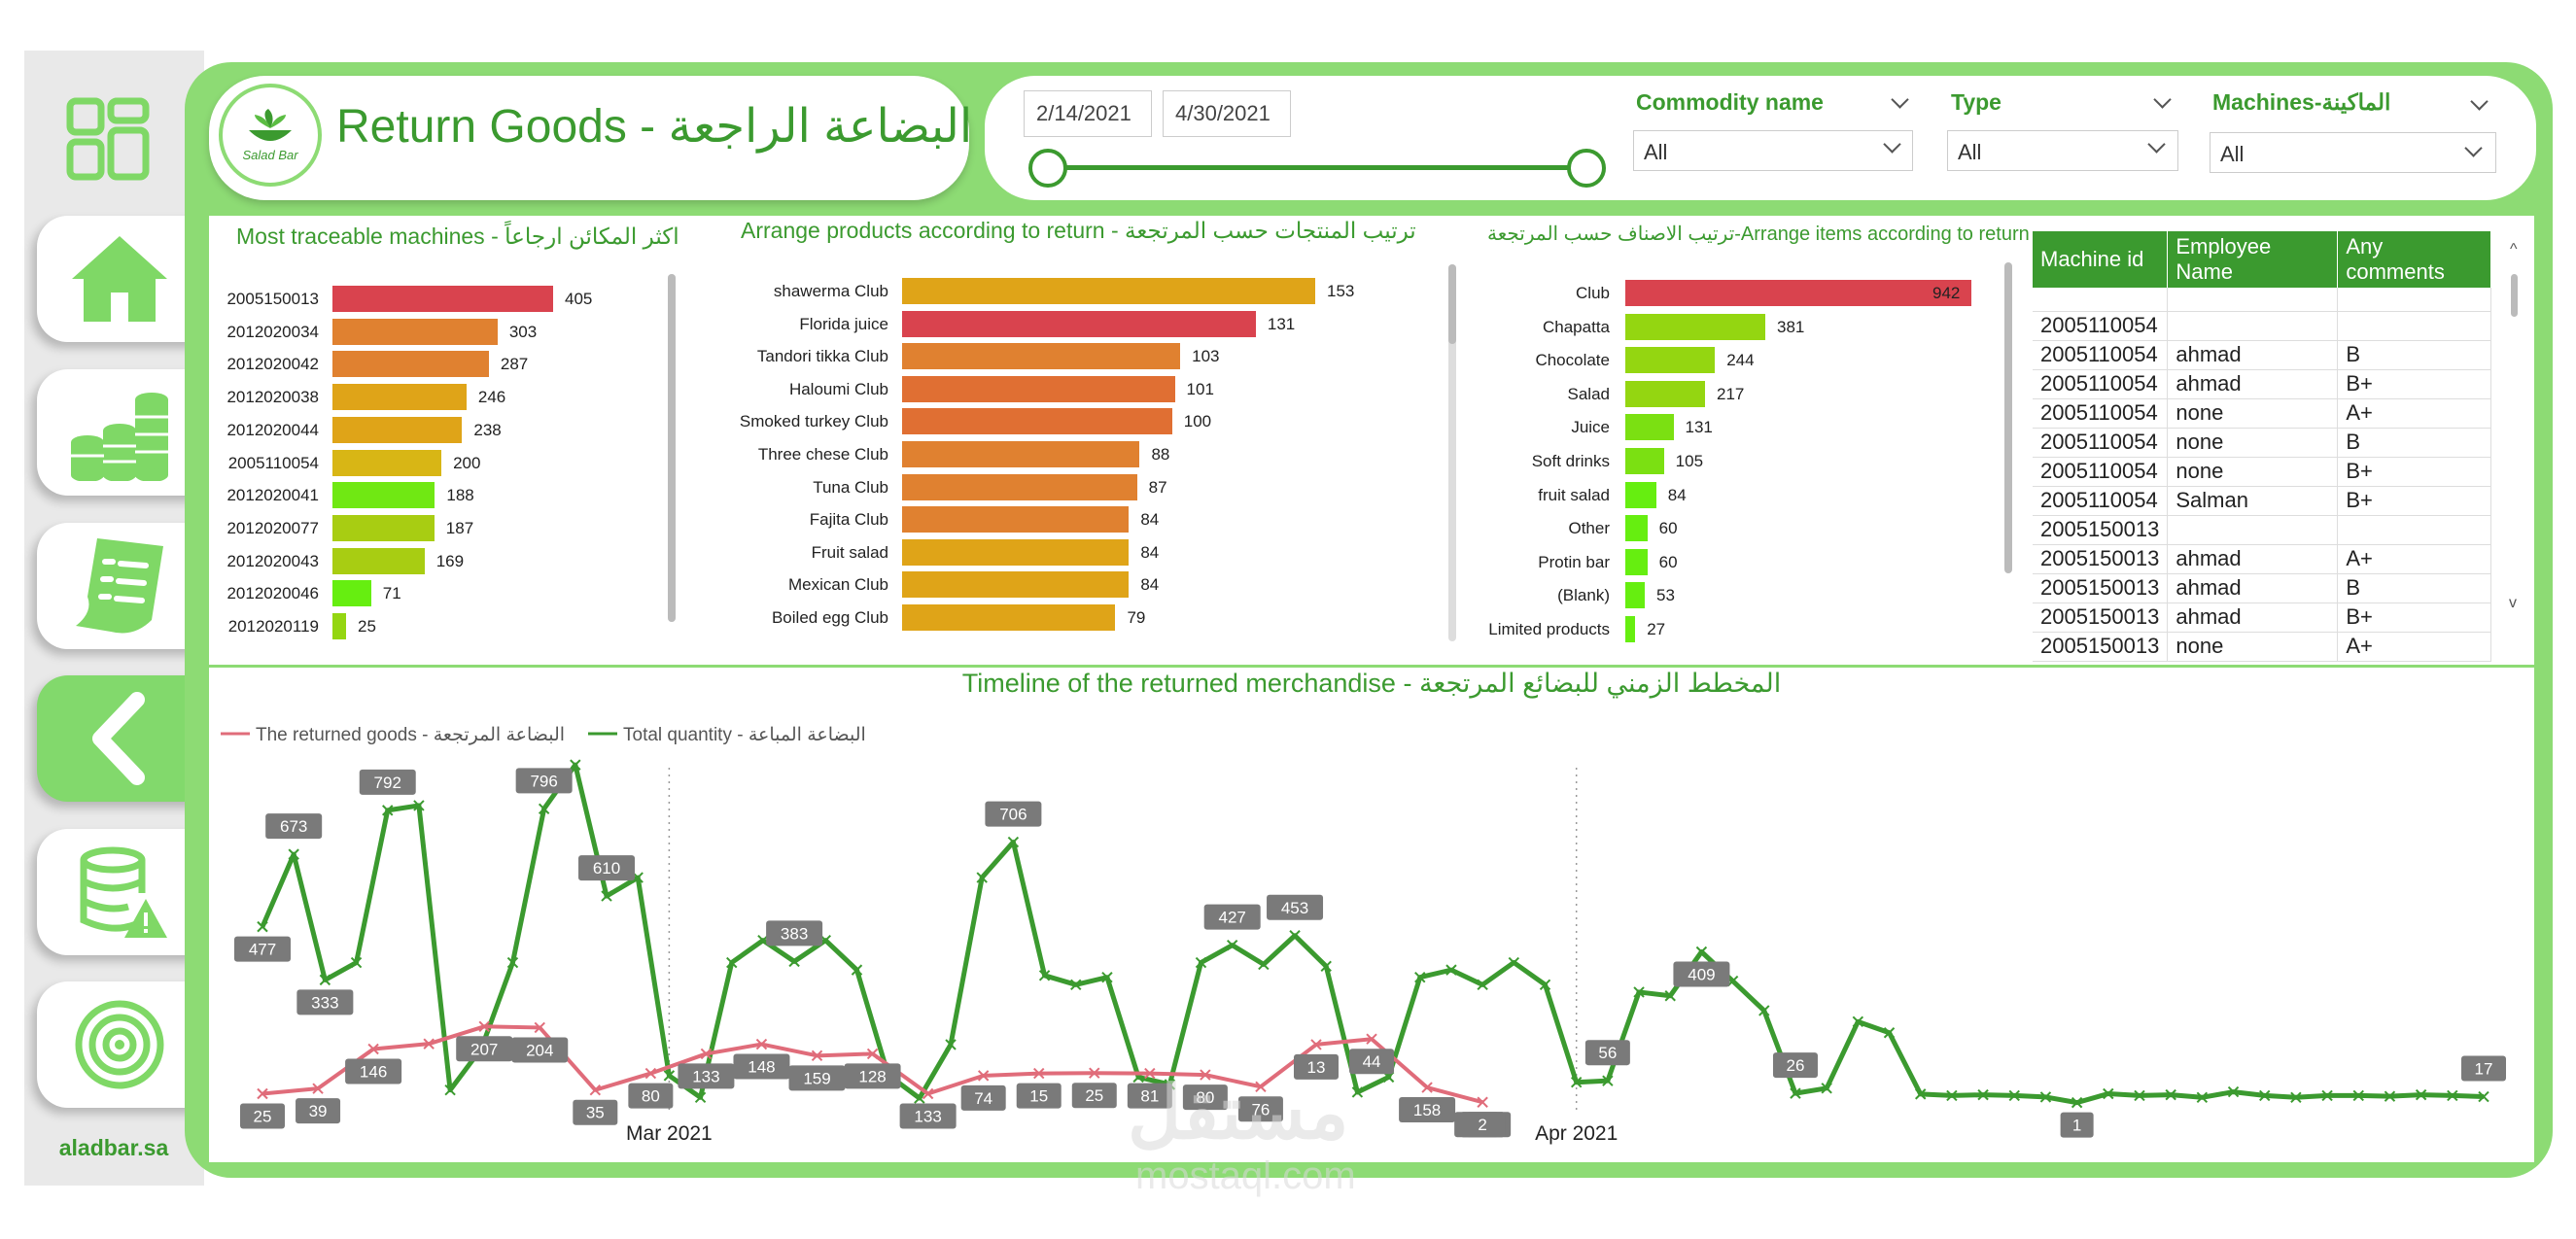 This screenshot has height=1239, width=2576. I want to click on table-row: 2005150013 ahmad B+, so click(2262, 618).